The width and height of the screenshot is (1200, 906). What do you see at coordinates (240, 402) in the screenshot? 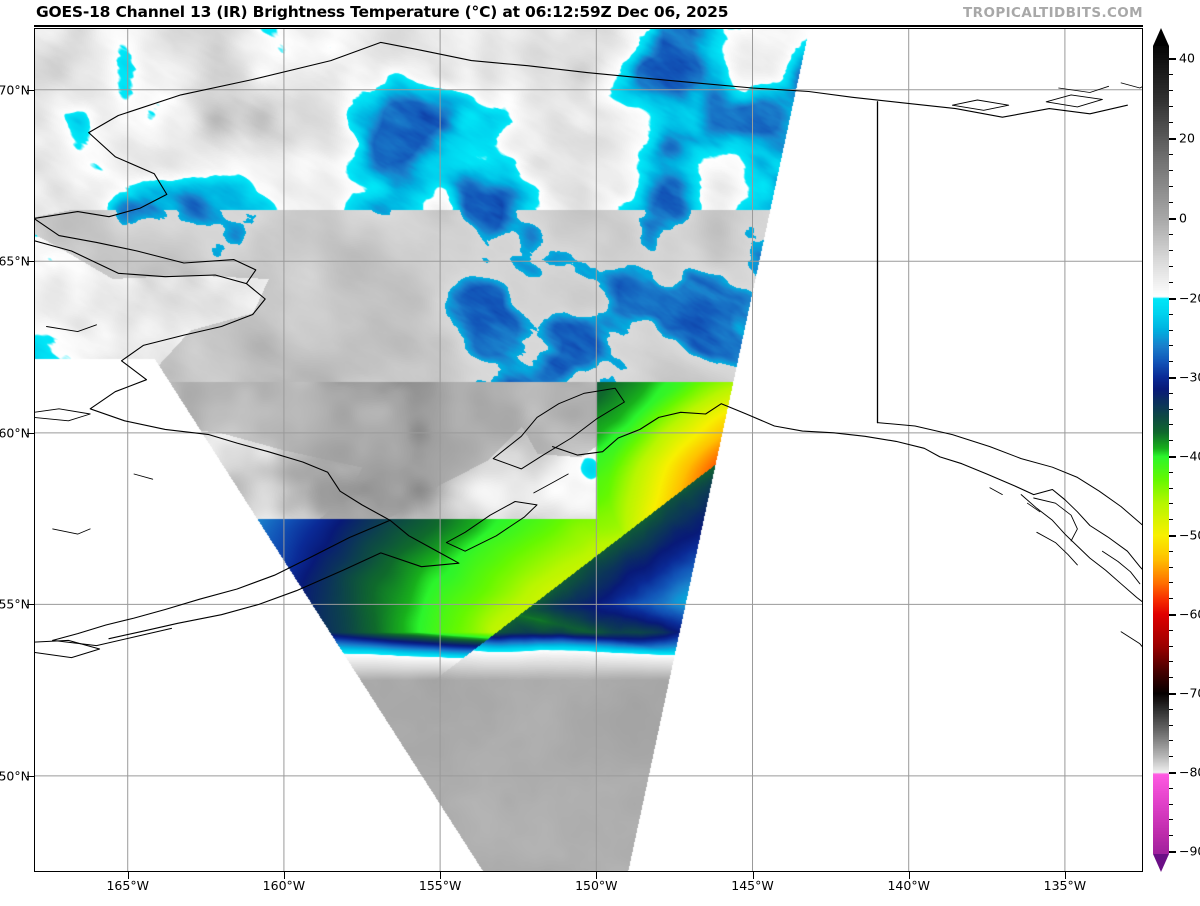
I see `coastline-yukon-delta-bristol-bay` at bounding box center [240, 402].